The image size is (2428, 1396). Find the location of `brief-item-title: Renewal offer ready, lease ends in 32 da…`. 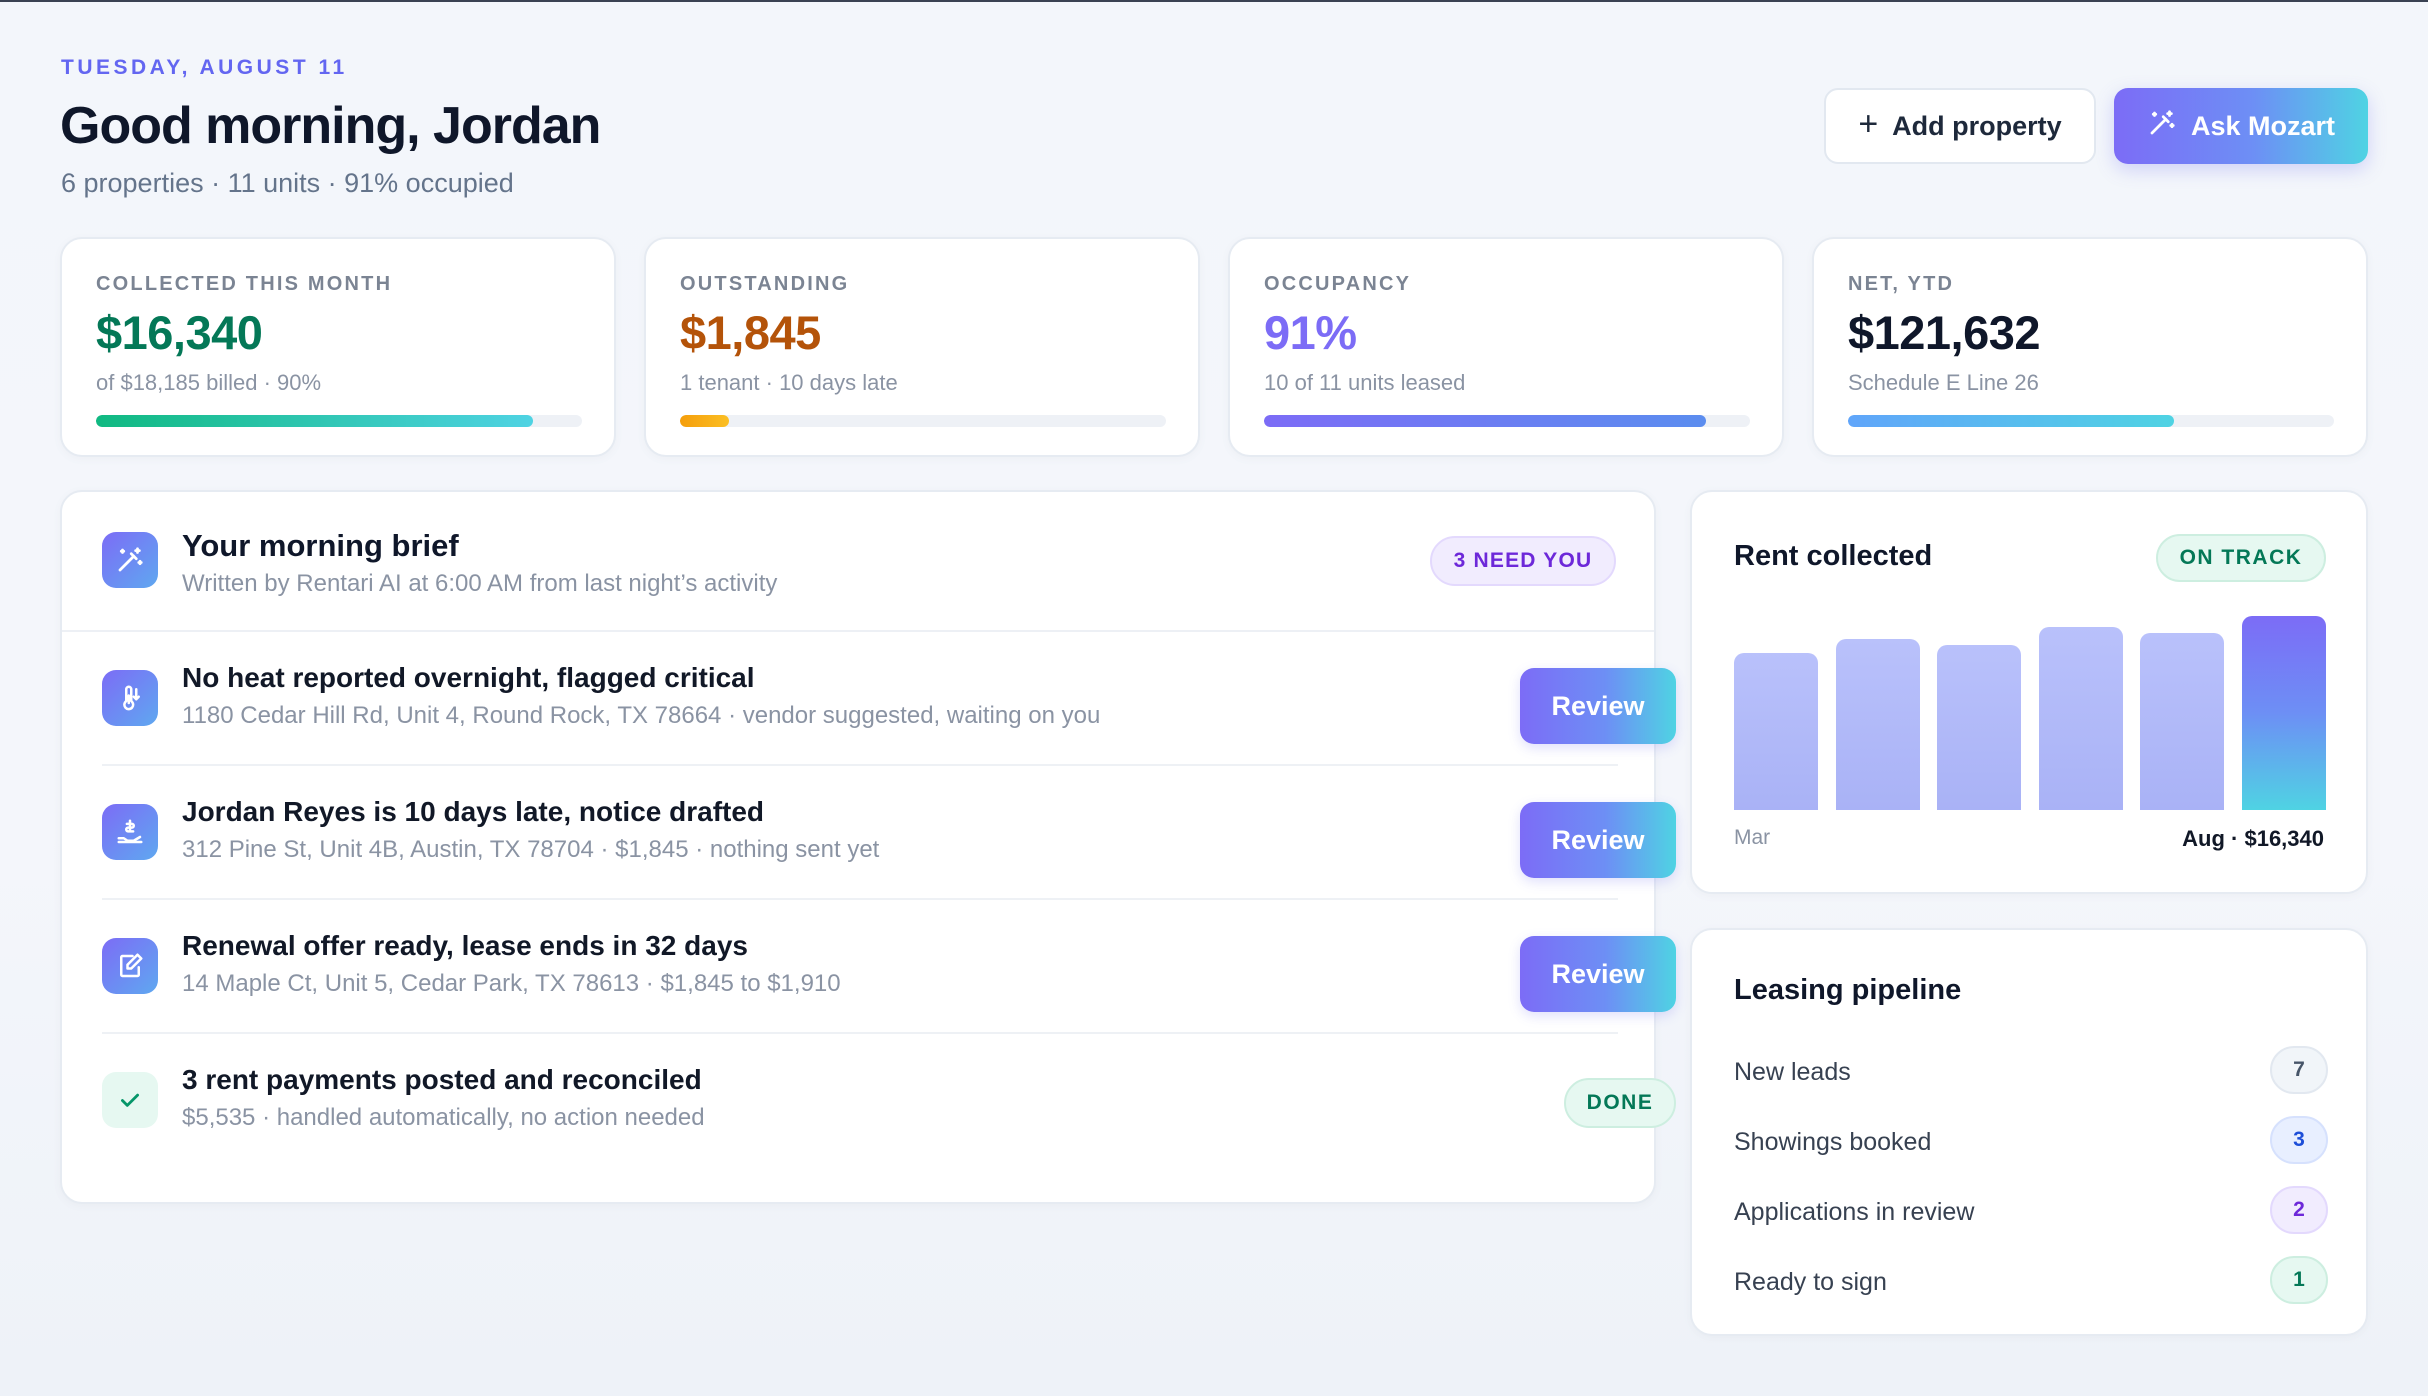

brief-item-title: Renewal offer ready, lease ends in 32 da… is located at coordinates (465, 945).